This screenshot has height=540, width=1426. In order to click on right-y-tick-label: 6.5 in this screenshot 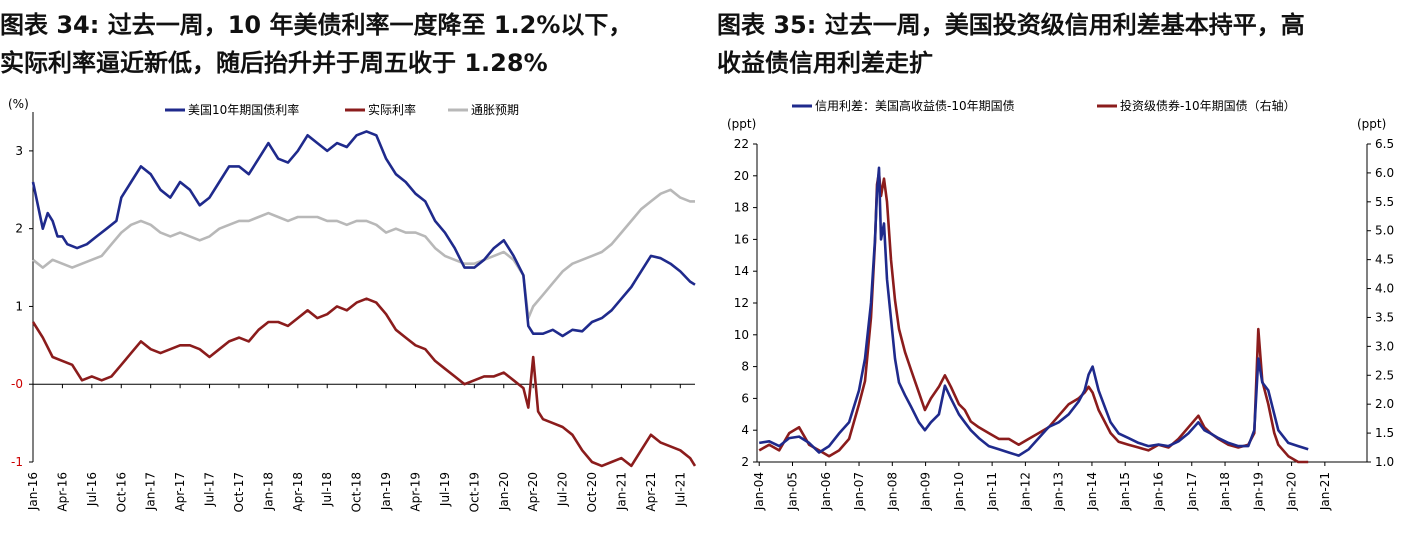, I will do `click(1384, 144)`.